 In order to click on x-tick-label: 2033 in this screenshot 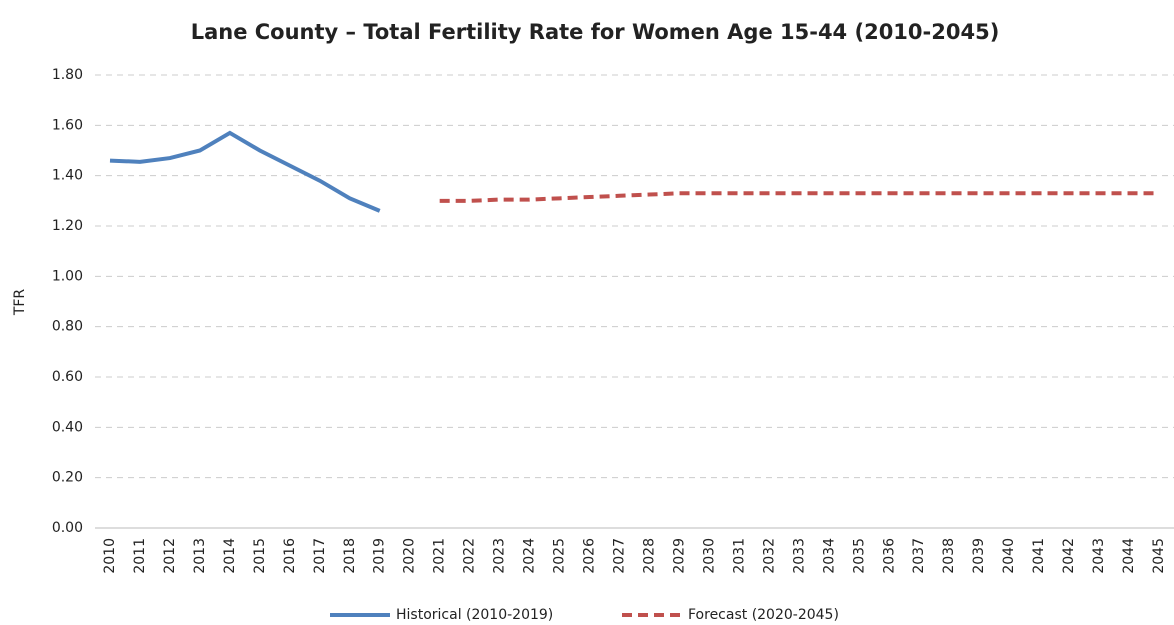, I will do `click(799, 556)`.